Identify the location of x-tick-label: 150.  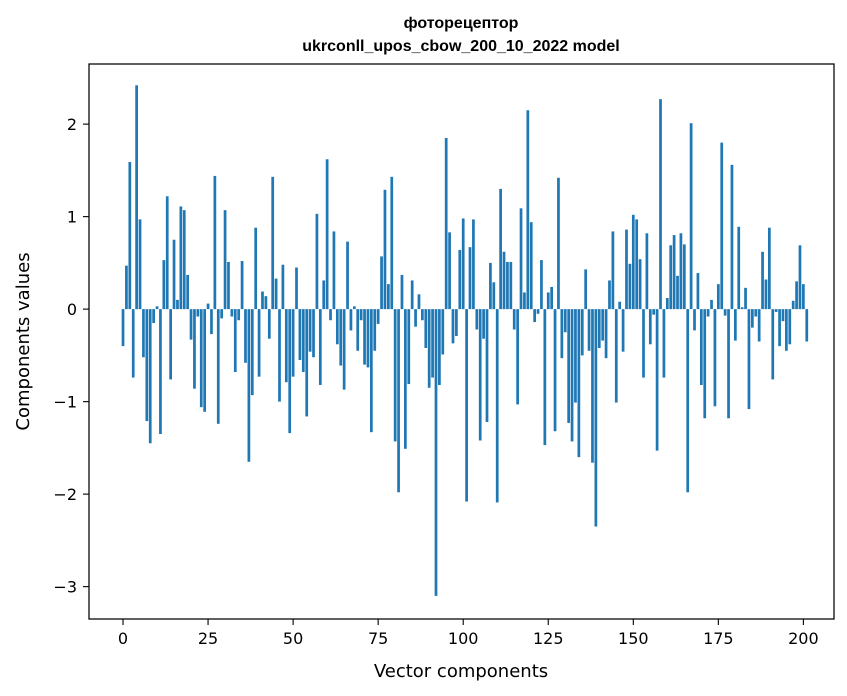
(633, 638).